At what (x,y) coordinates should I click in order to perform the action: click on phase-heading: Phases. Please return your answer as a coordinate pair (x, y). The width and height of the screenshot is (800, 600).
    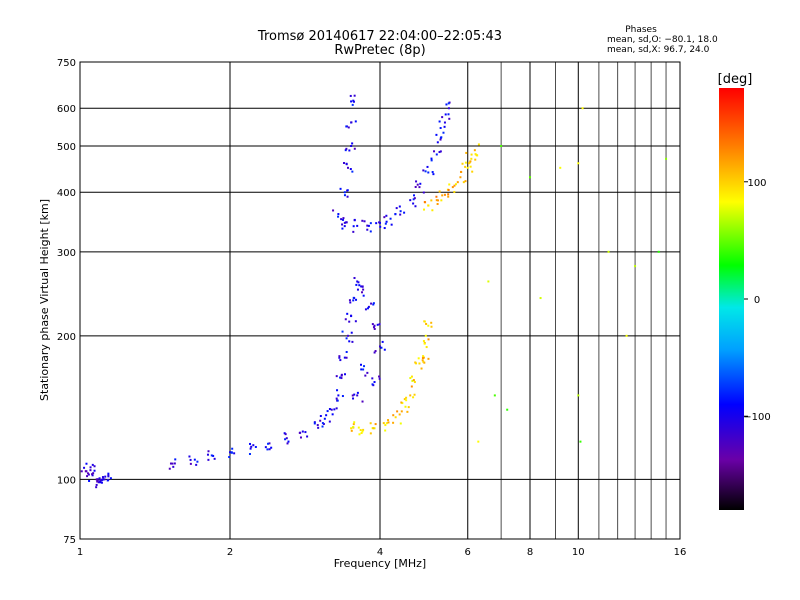
    Looking at the image, I should click on (641, 30).